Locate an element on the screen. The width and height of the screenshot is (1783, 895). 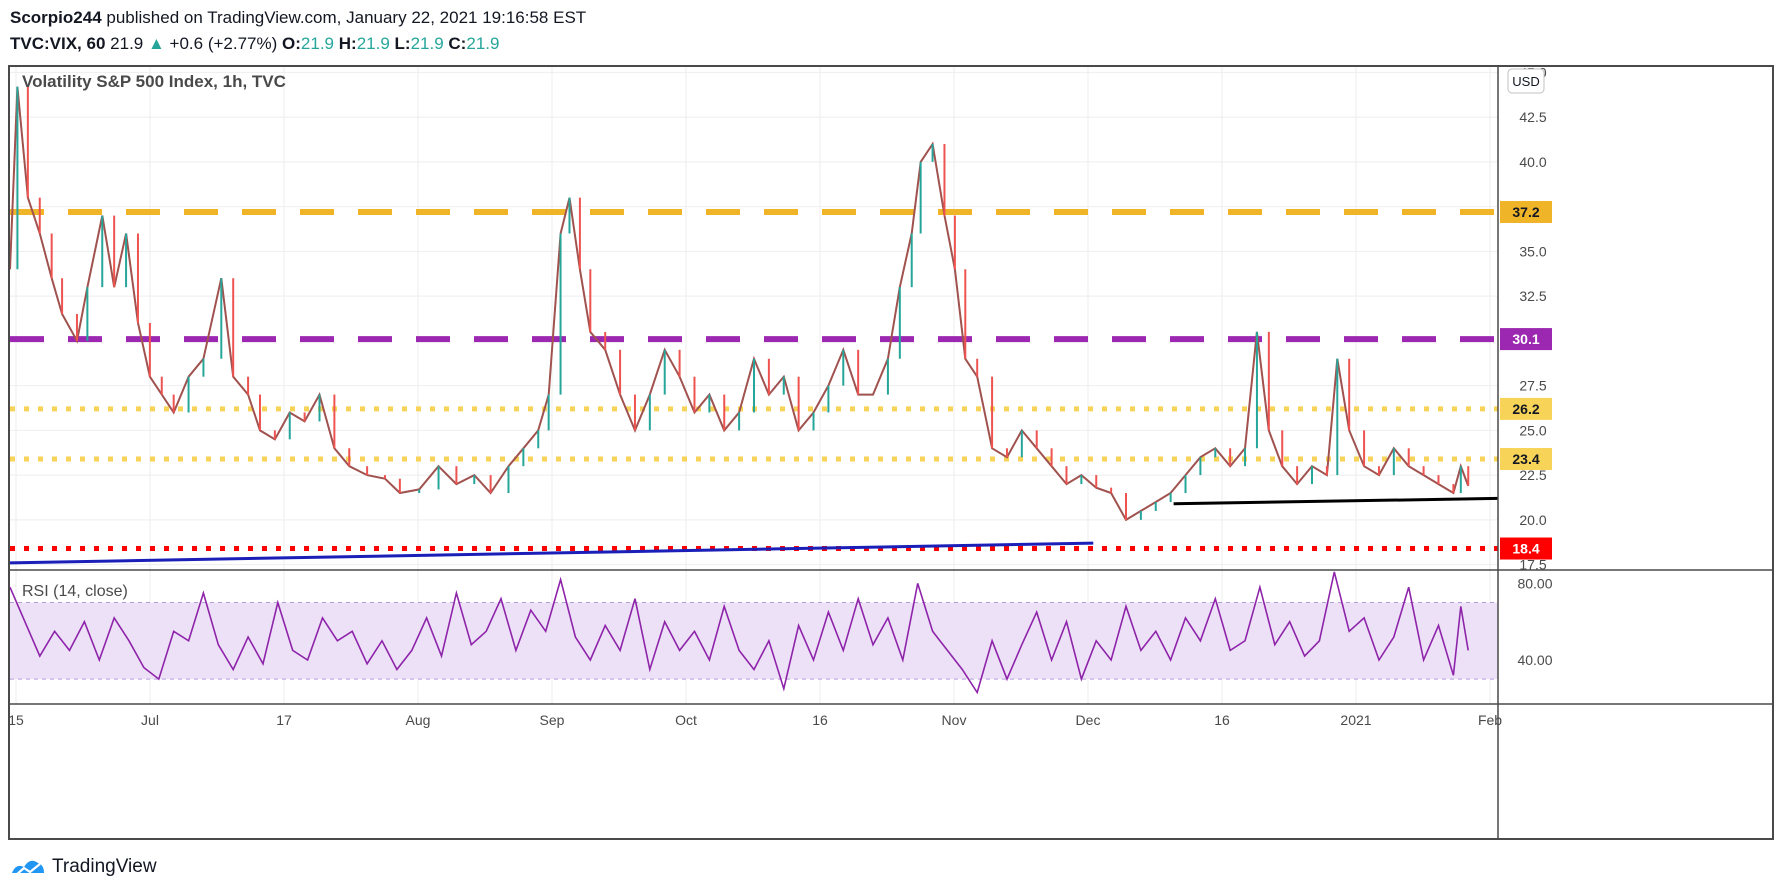
level-label-text: 23.4 is located at coordinates (1525, 459).